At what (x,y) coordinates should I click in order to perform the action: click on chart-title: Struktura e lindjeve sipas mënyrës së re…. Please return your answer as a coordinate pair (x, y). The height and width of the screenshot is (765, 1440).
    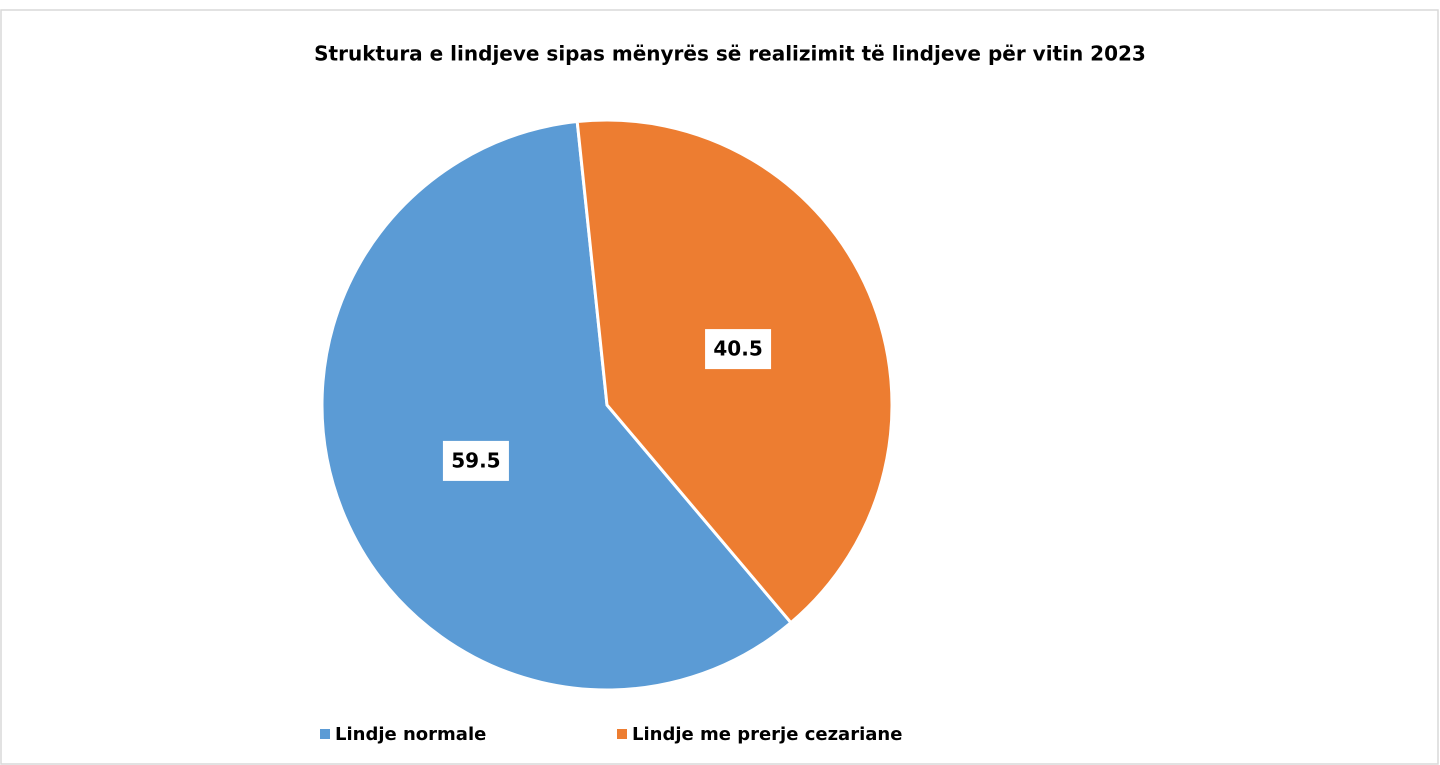
    Looking at the image, I should click on (730, 54).